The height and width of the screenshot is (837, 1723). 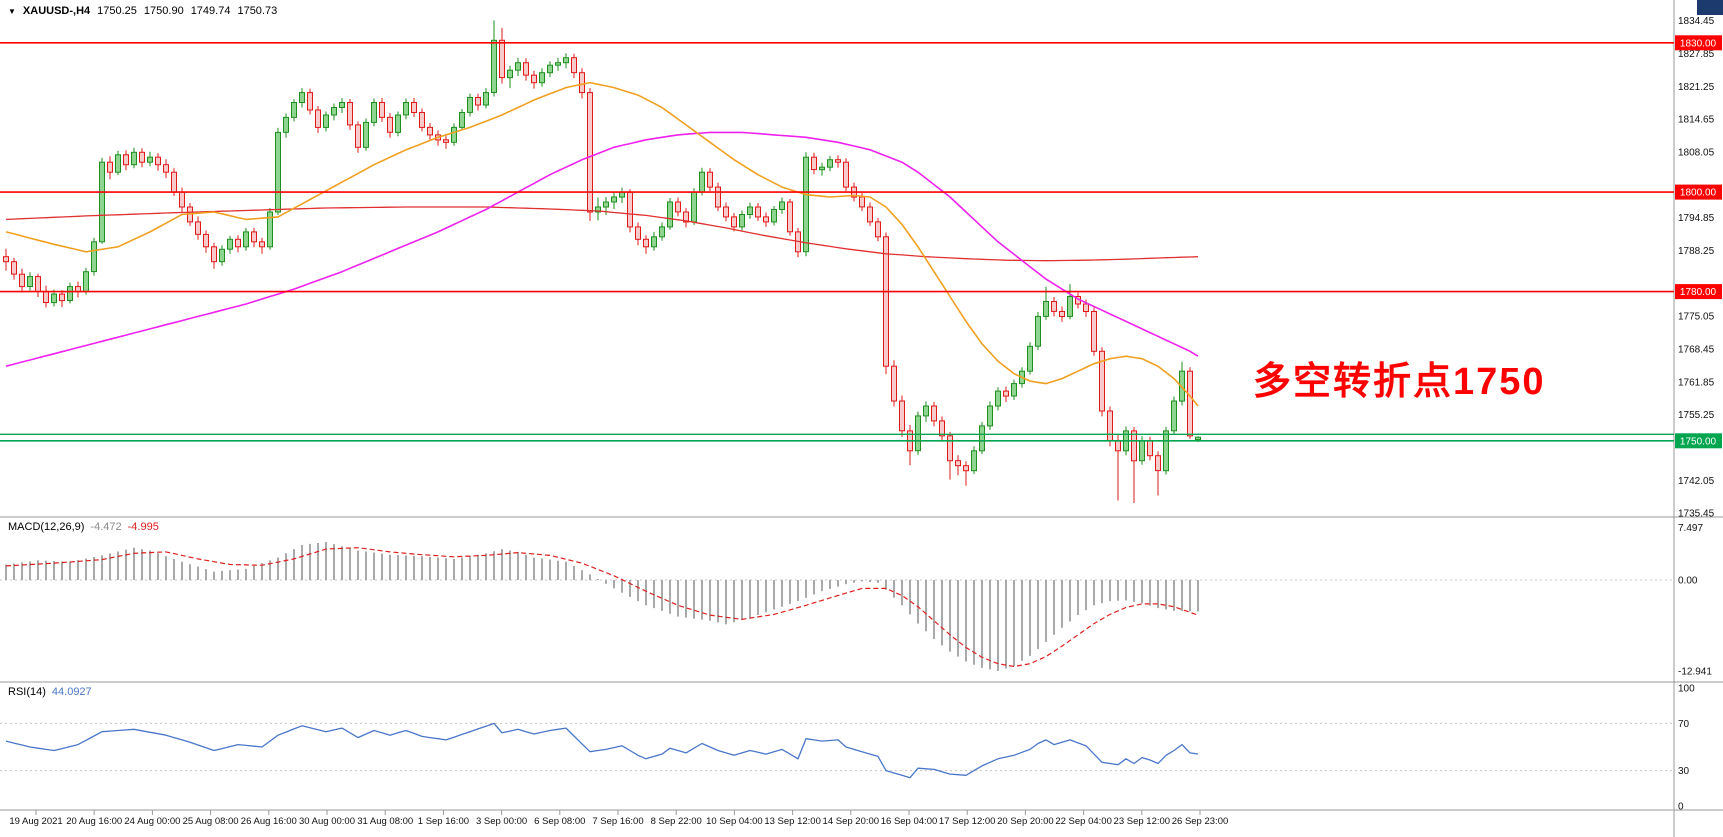 I want to click on rsi-axis-label: 70, so click(x=1684, y=724).